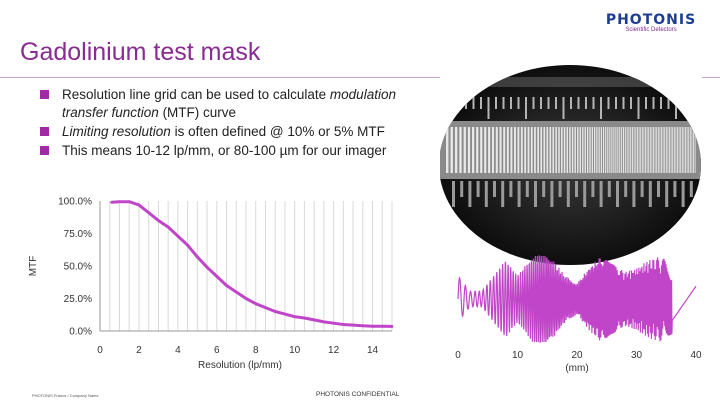 This screenshot has width=720, height=405. Describe the element at coordinates (197, 112) in the screenshot. I see `bullet-1-part-3: (MTF) curve` at that location.